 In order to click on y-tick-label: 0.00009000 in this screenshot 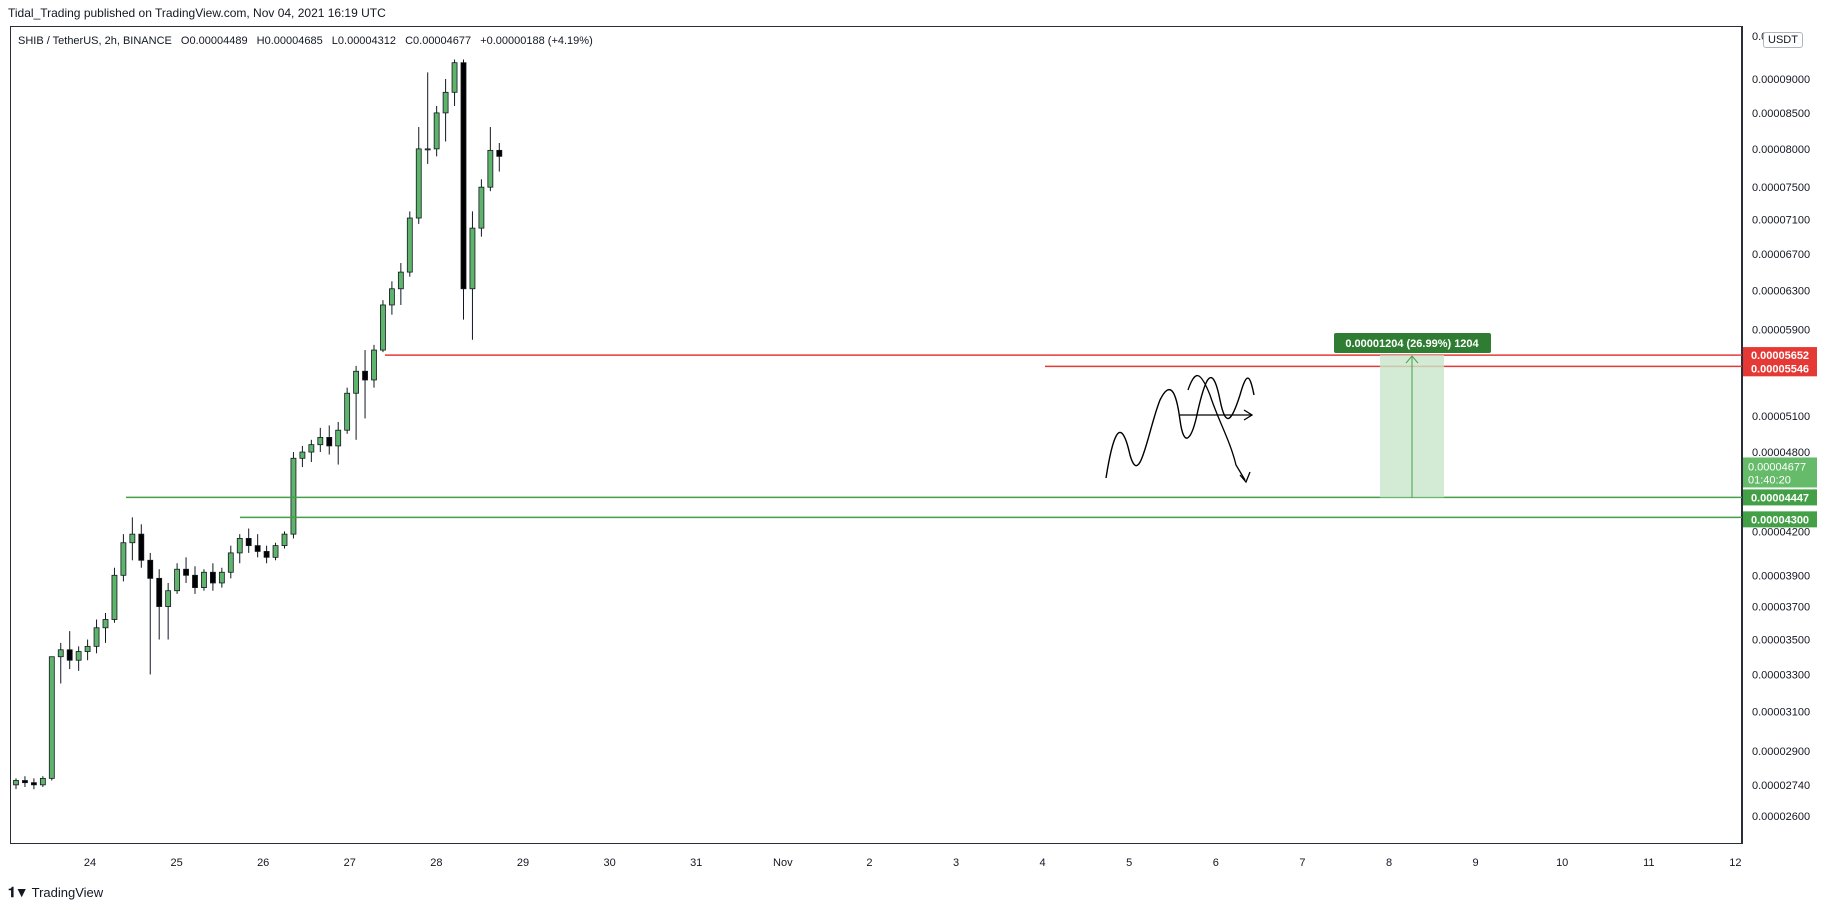, I will do `click(1781, 80)`.